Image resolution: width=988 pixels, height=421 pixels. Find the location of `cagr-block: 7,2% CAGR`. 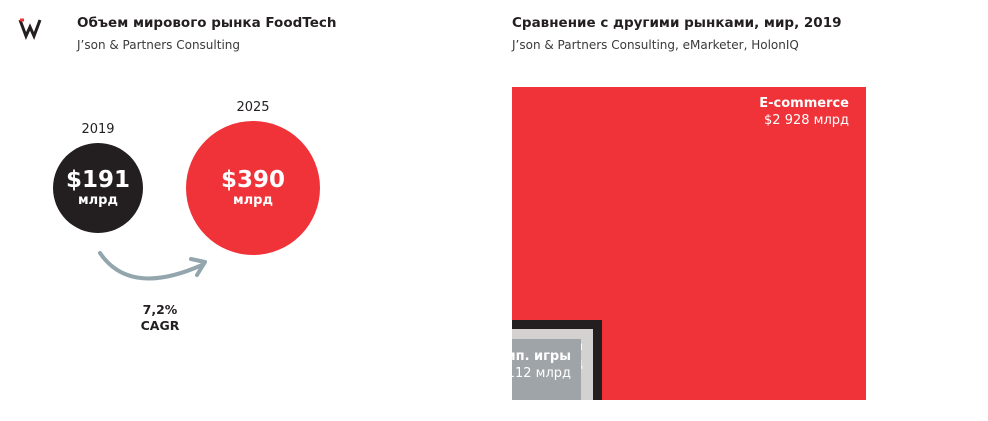

cagr-block: 7,2% CAGR is located at coordinates (160, 318).